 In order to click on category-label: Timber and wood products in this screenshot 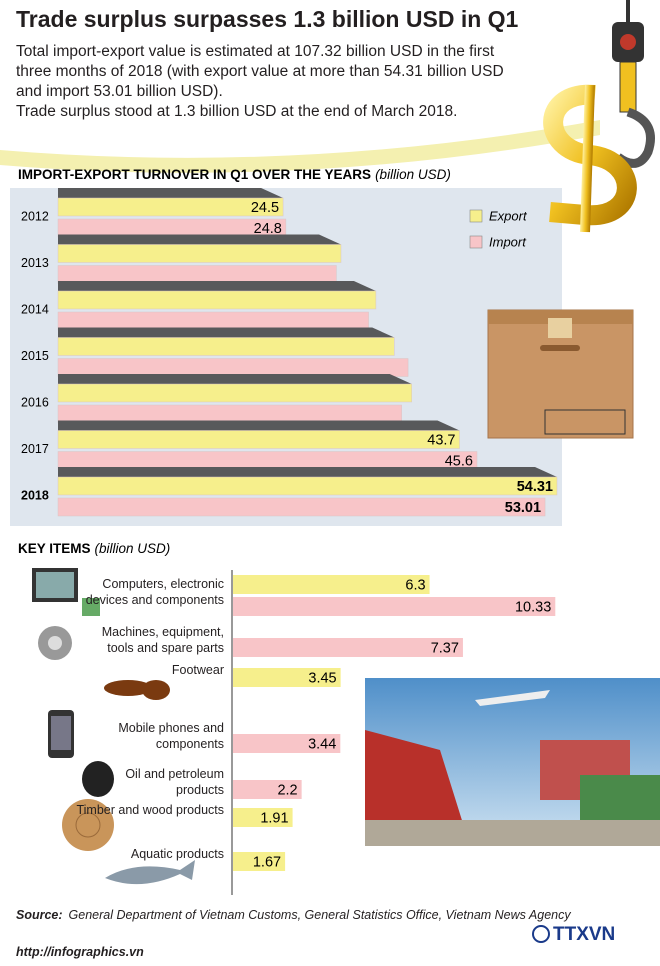, I will do `click(150, 809)`.